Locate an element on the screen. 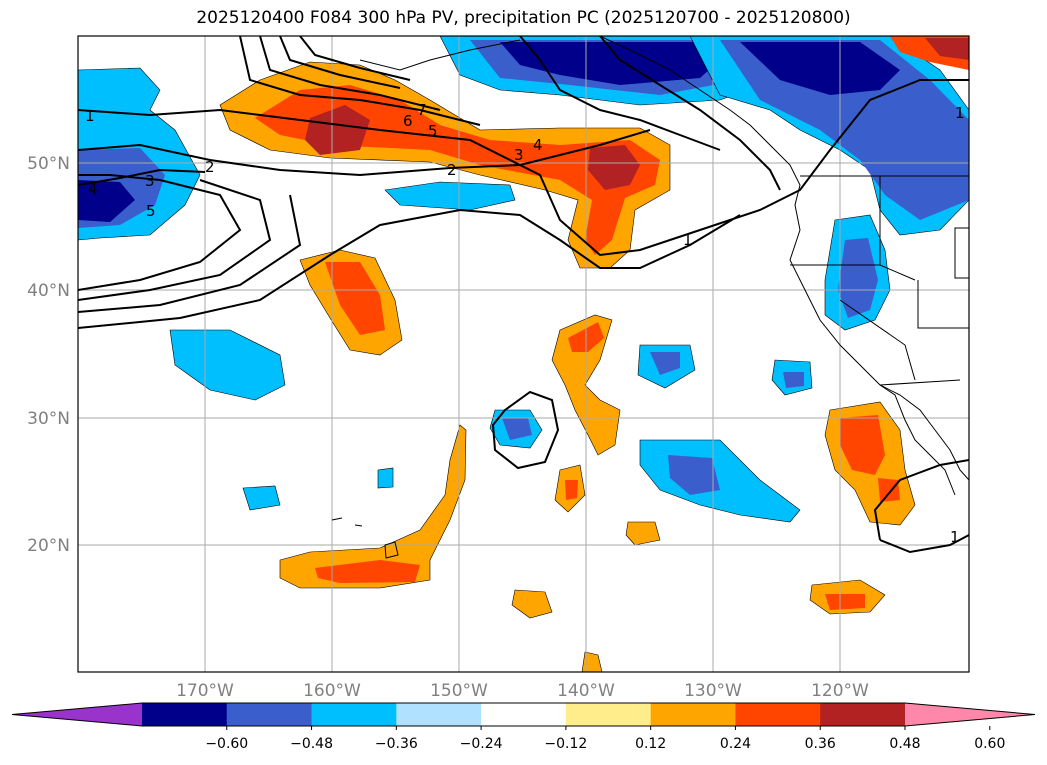 The height and width of the screenshot is (765, 1047). colorbar-tick-label: 0.24 is located at coordinates (735, 744).